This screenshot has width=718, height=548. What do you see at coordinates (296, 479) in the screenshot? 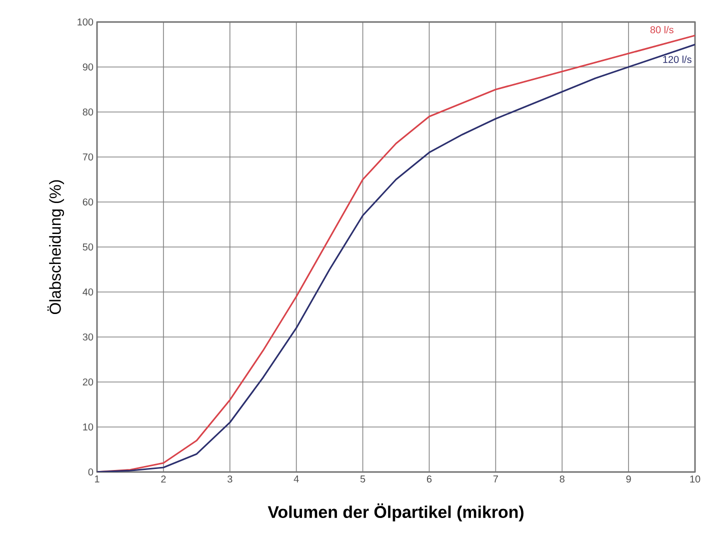
I see `x-tick-label: 4` at bounding box center [296, 479].